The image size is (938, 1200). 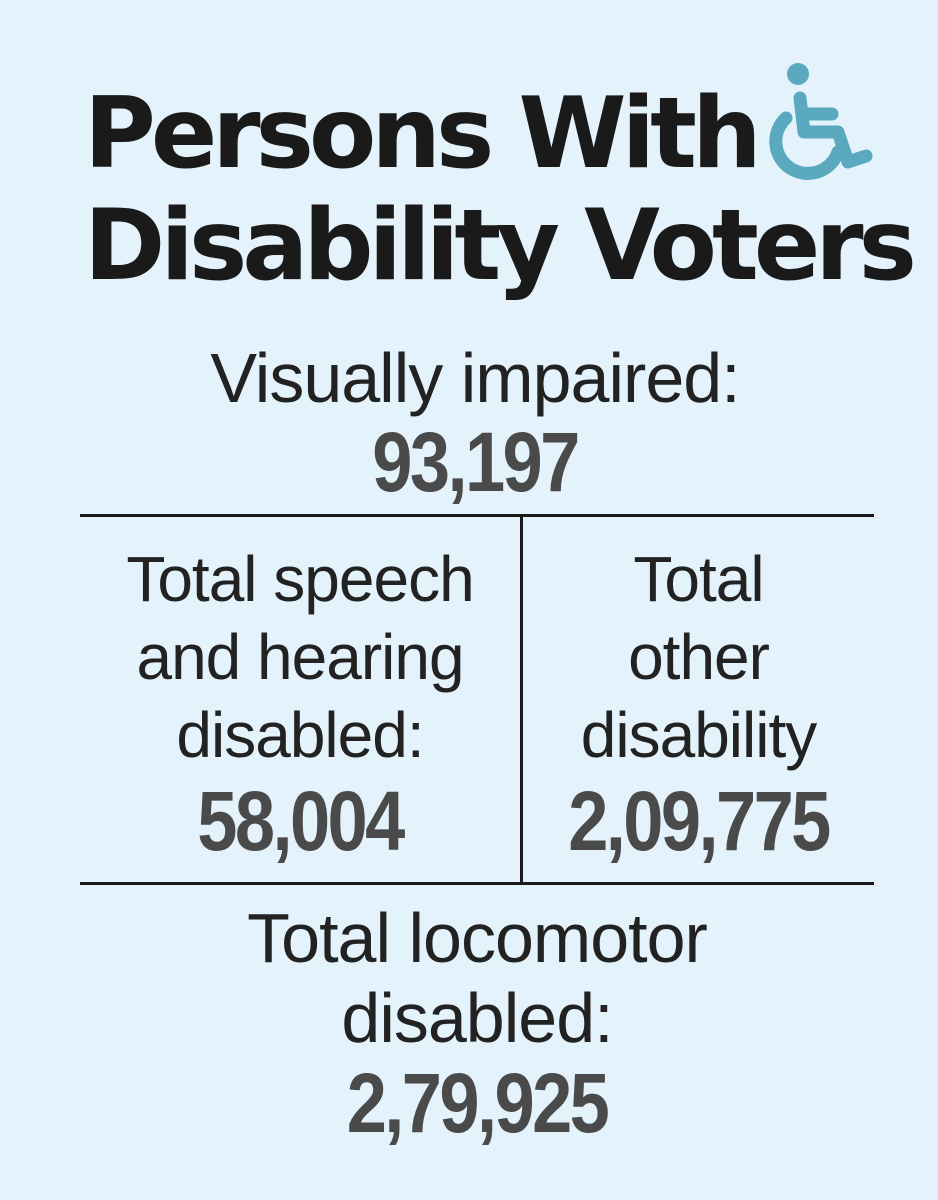 What do you see at coordinates (521, 700) in the screenshot?
I see `divider-vertical` at bounding box center [521, 700].